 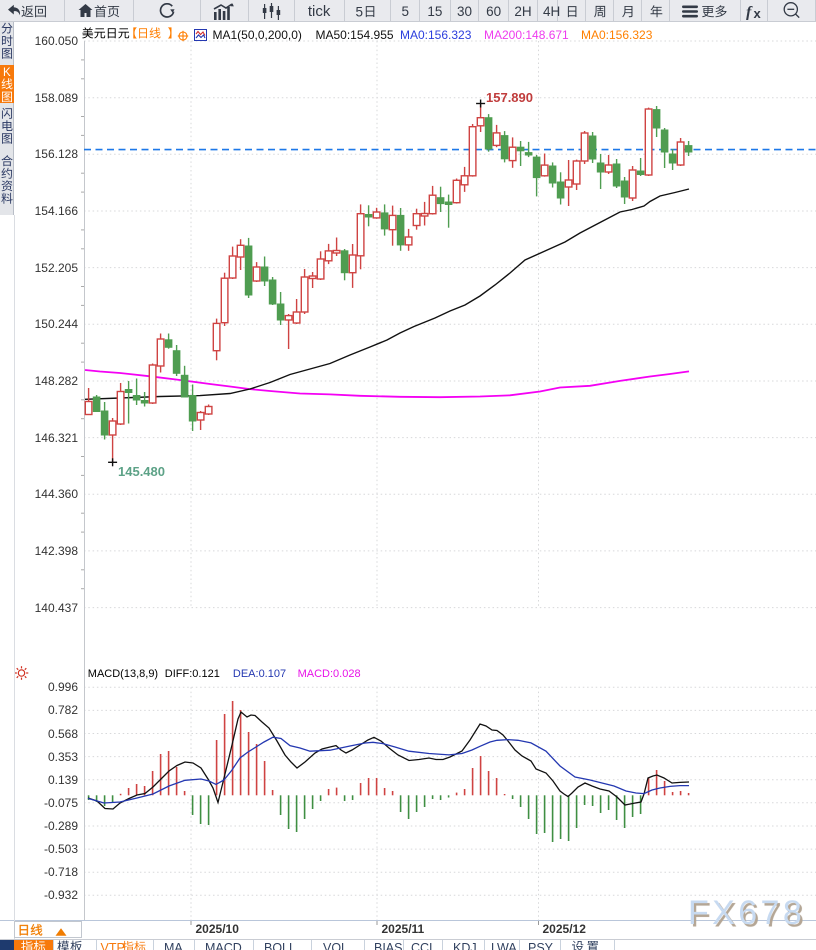 I want to click on svg-text: f, so click(x=749, y=12).